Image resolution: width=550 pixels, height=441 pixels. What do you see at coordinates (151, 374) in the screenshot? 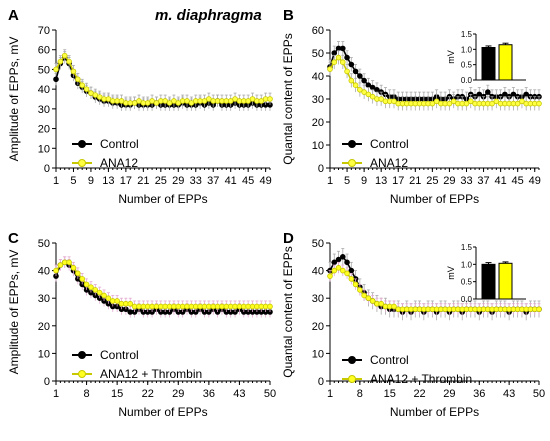
I see `legend-label: ANA12 + Thrombin` at bounding box center [151, 374].